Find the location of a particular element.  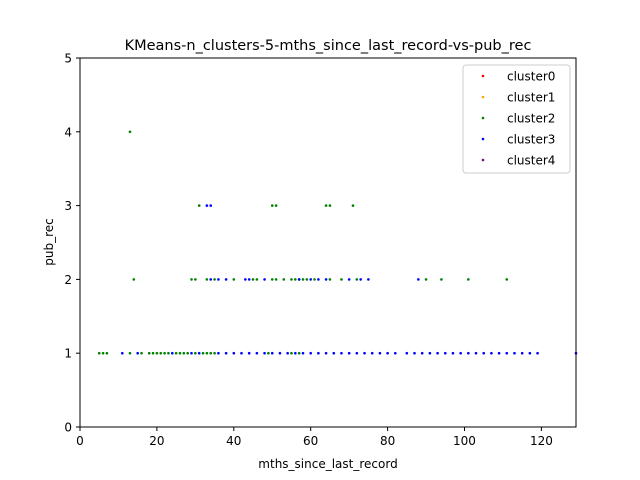

legend-marker-cluster0 is located at coordinates (483, 76).